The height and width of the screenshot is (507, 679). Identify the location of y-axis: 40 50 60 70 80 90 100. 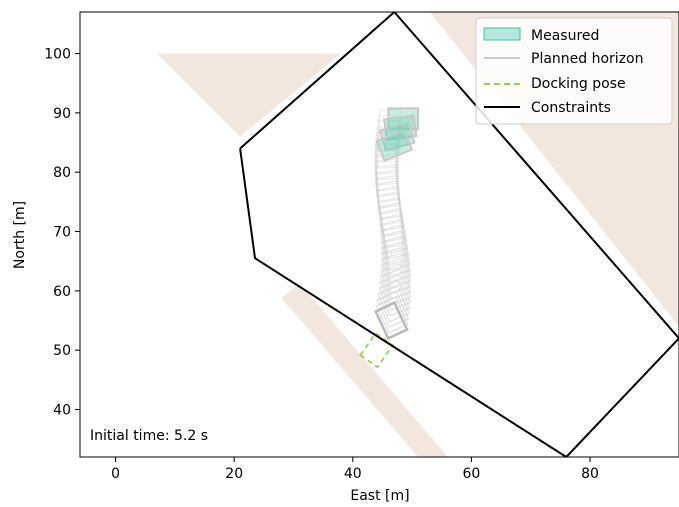
(62, 233).